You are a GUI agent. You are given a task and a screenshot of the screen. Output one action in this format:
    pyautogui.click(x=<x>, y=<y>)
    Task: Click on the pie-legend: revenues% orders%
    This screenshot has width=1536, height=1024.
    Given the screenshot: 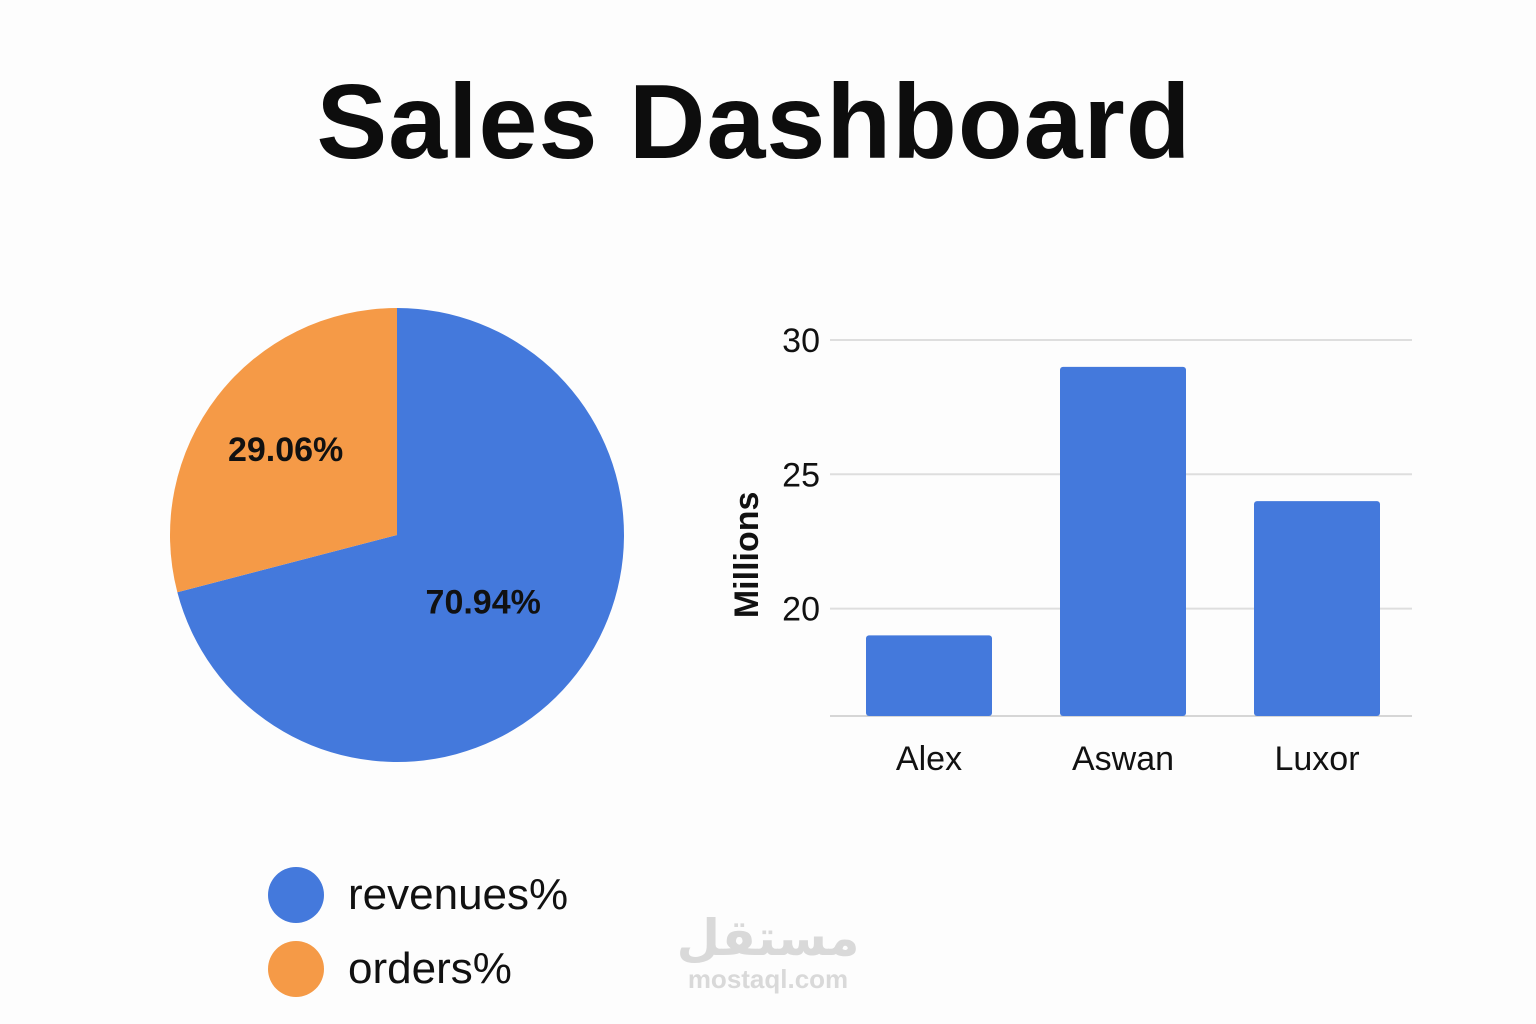 What is the action you would take?
    pyautogui.click(x=418, y=932)
    